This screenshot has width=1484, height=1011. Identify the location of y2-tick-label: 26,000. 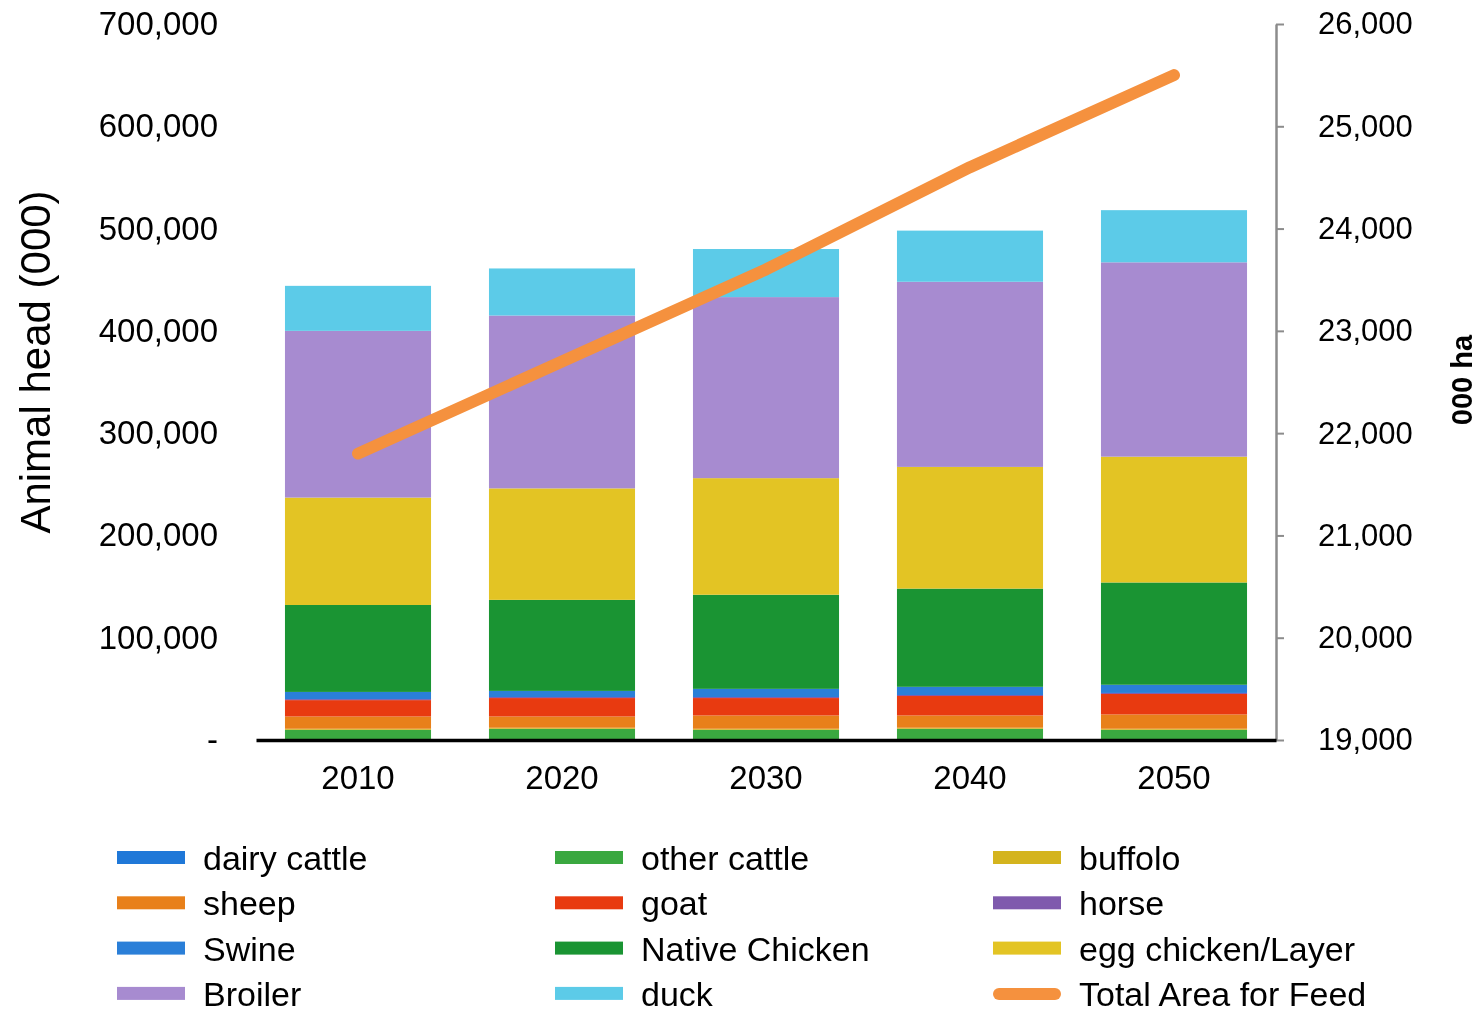
(1365, 24).